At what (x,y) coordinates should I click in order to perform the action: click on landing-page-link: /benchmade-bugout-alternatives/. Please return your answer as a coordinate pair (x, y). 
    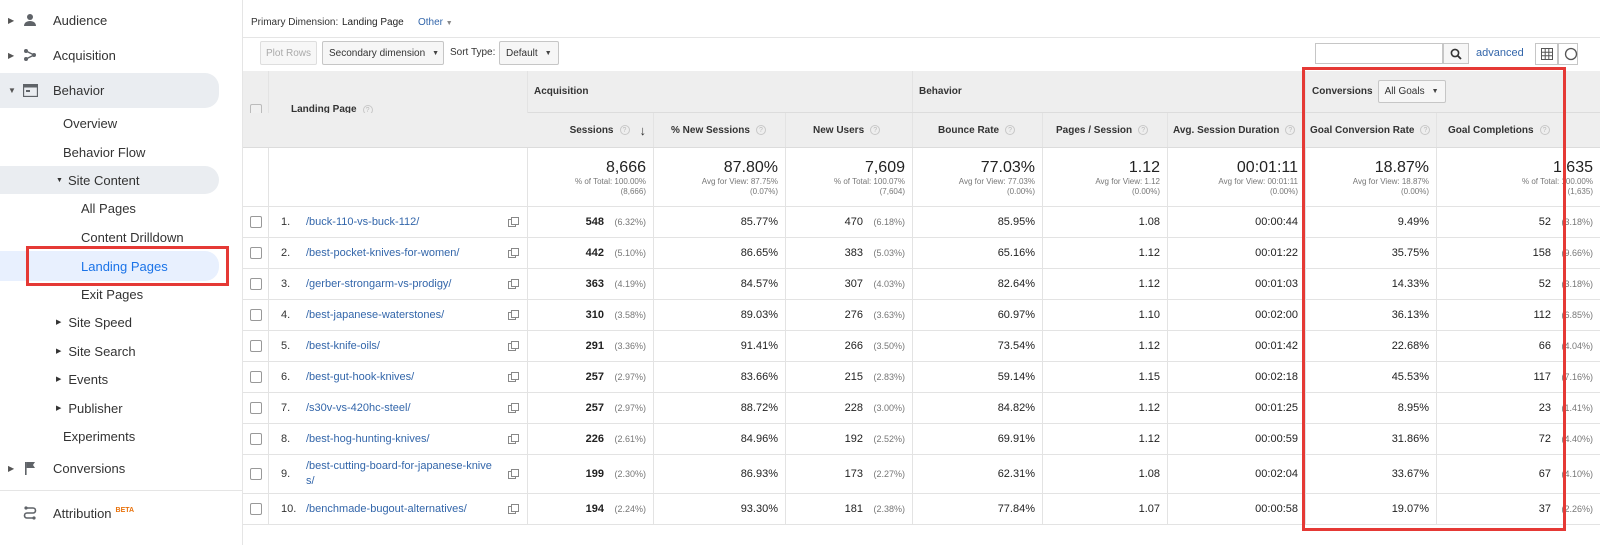
    Looking at the image, I should click on (386, 509).